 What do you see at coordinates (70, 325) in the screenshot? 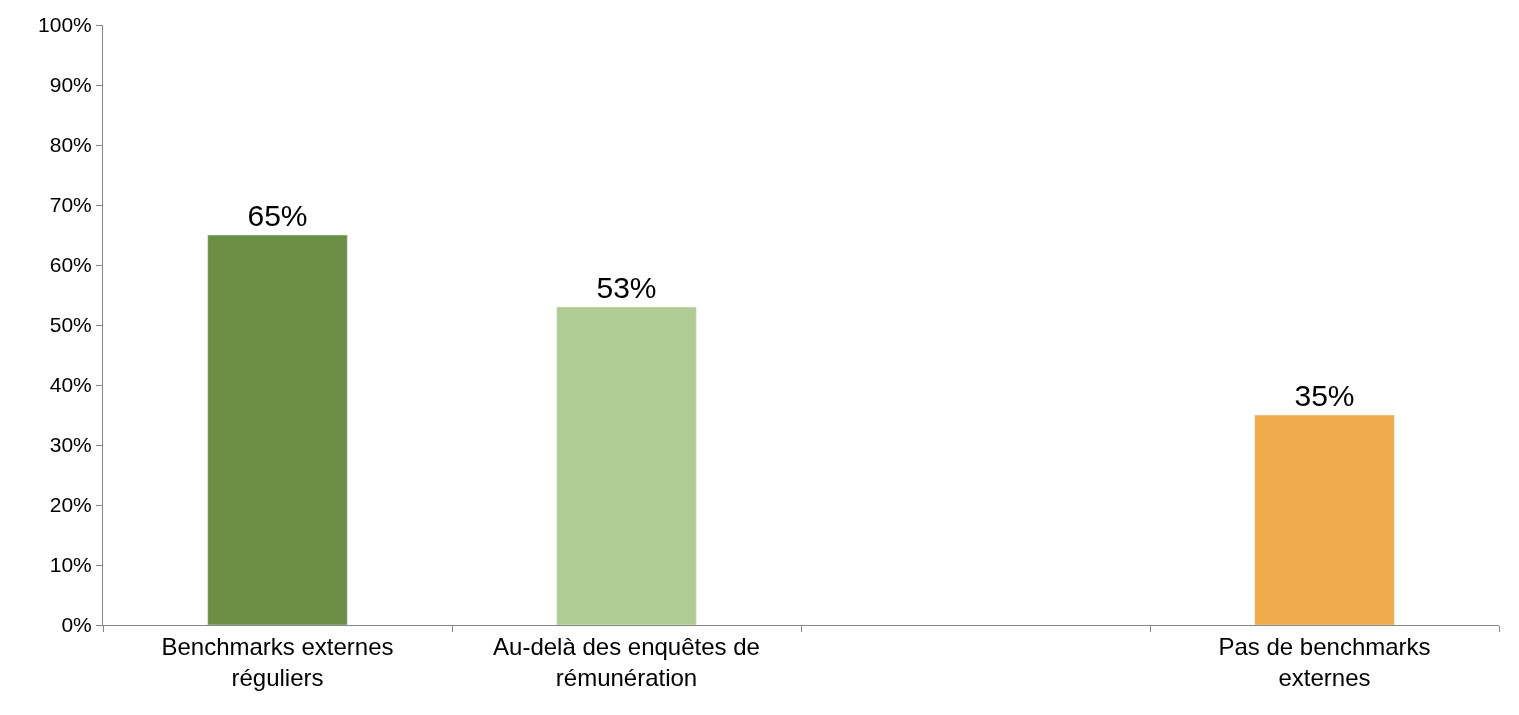
I see `y-tick-label: 50%` at bounding box center [70, 325].